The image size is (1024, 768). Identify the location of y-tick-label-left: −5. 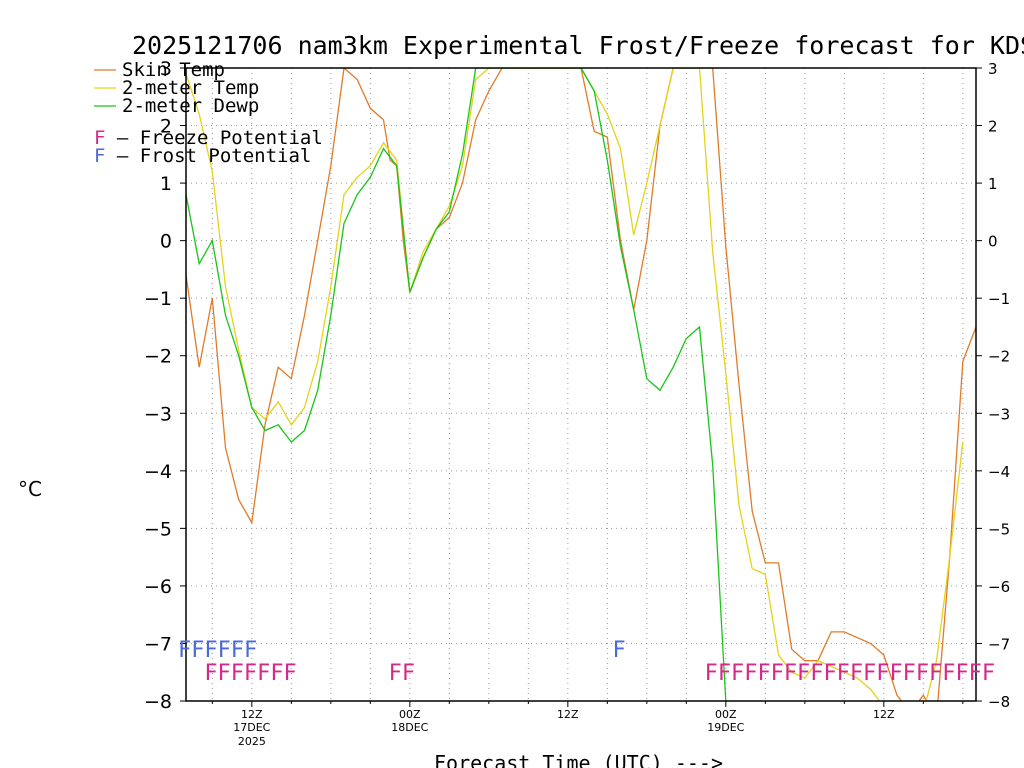
(158, 529).